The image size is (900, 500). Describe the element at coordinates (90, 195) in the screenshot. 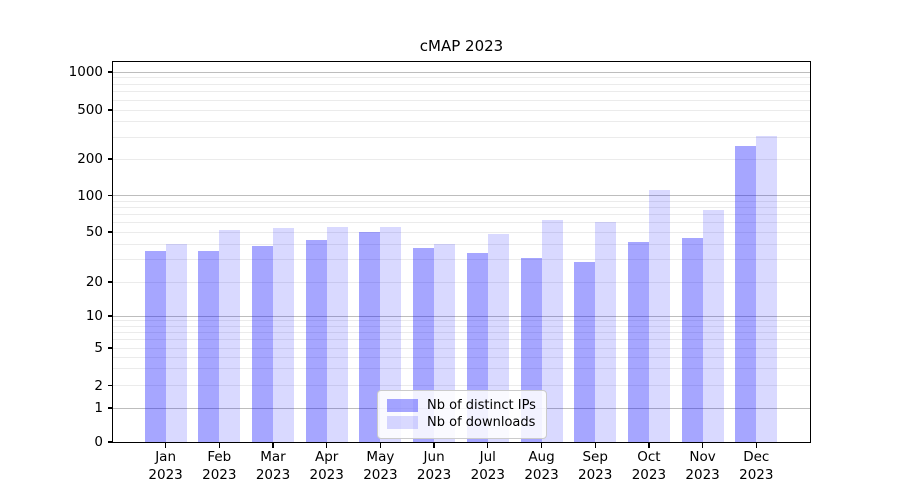

I see `y-tick-label: 100` at that location.